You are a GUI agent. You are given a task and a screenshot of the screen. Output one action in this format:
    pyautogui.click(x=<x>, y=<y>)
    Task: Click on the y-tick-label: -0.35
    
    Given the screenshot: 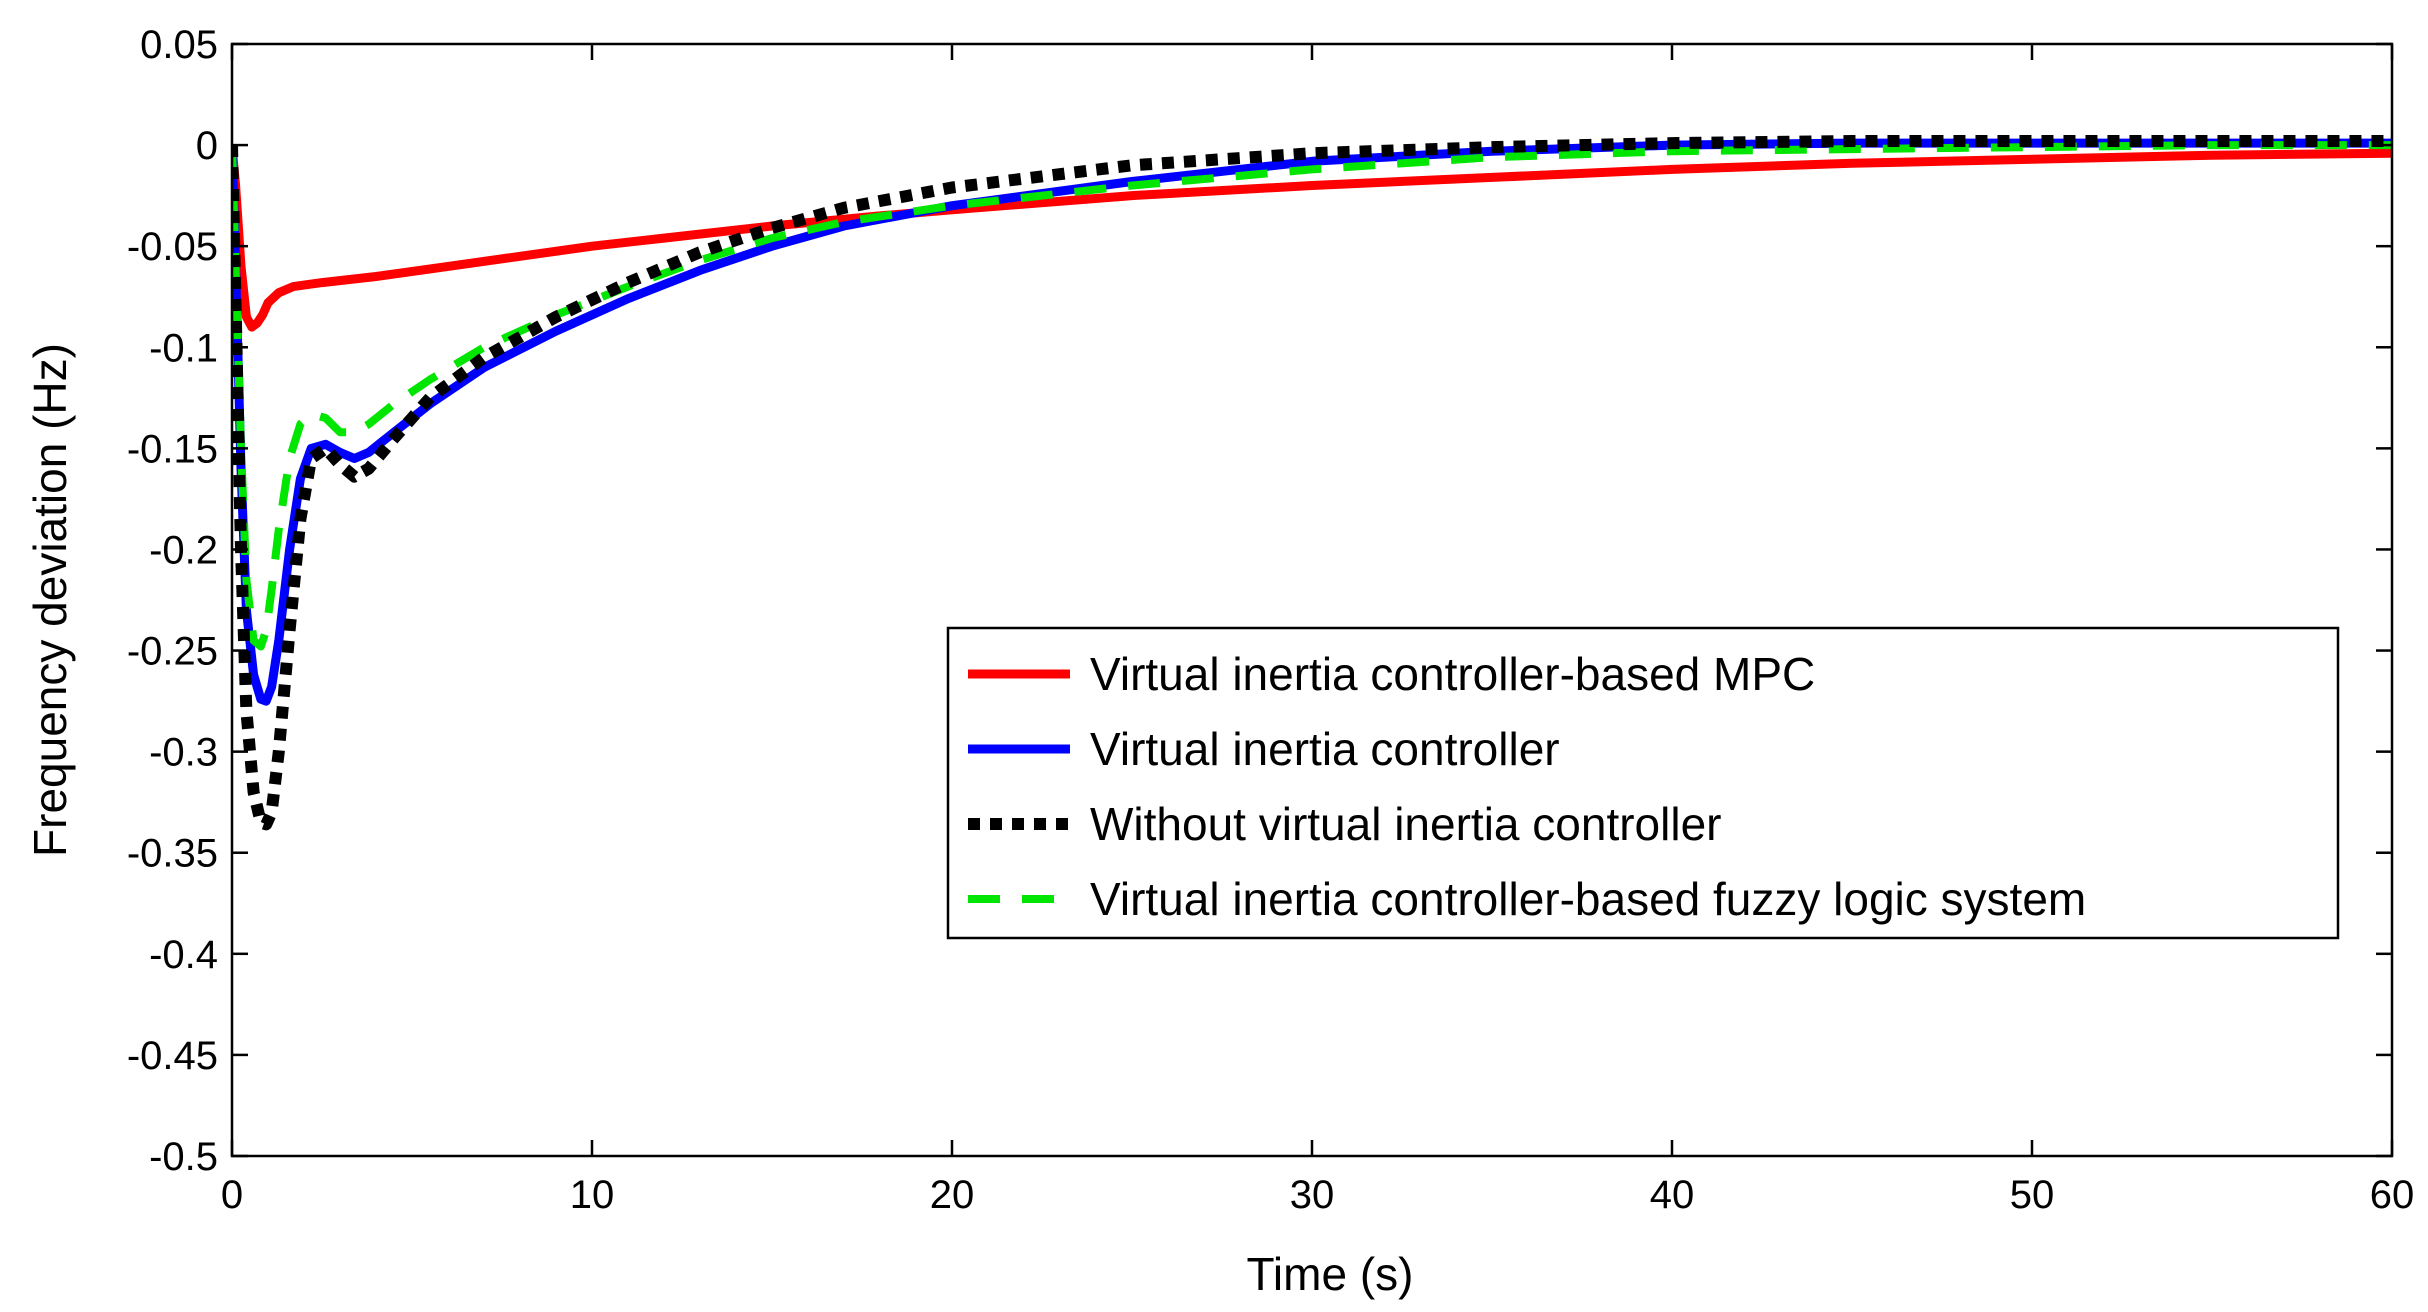 What is the action you would take?
    pyautogui.click(x=172, y=854)
    